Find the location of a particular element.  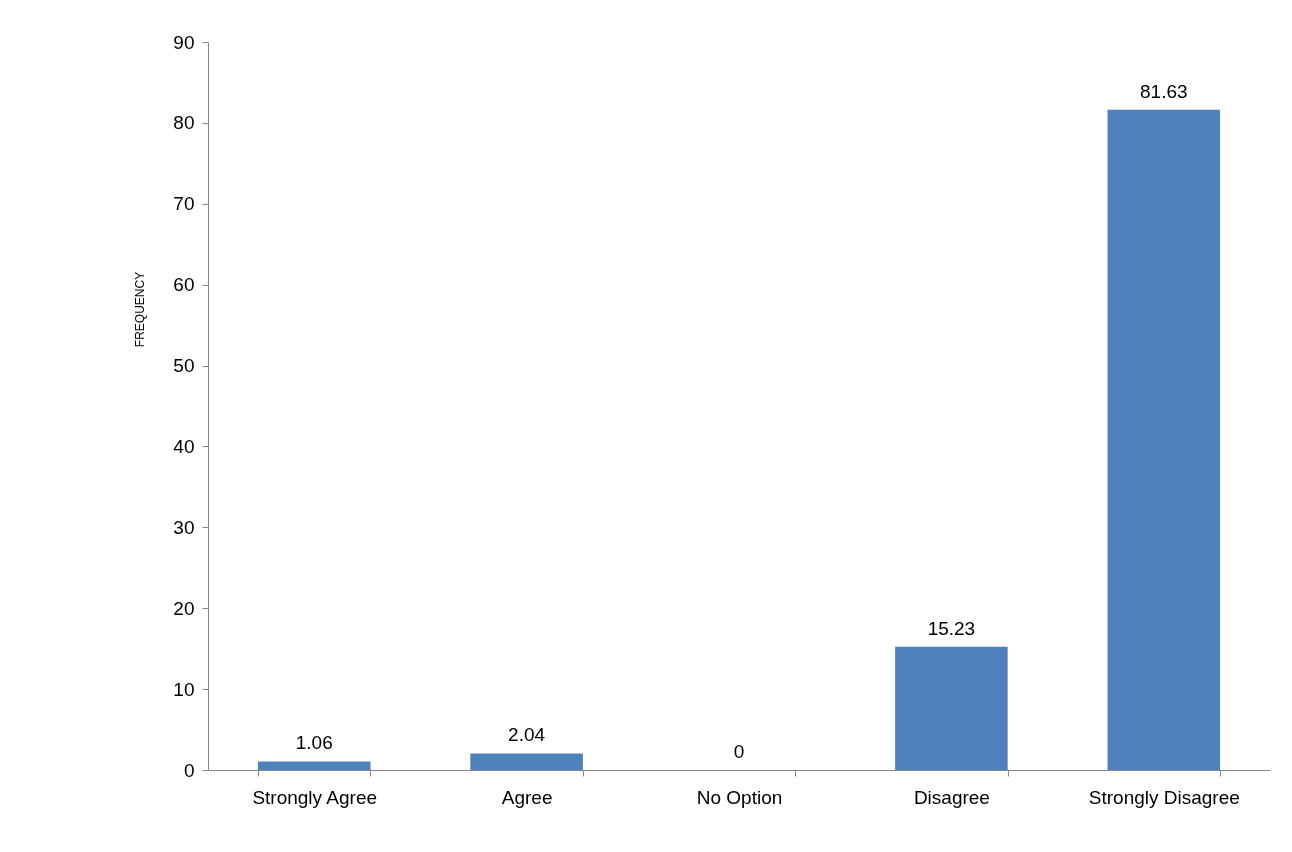

data-label: 15.23 is located at coordinates (951, 628).